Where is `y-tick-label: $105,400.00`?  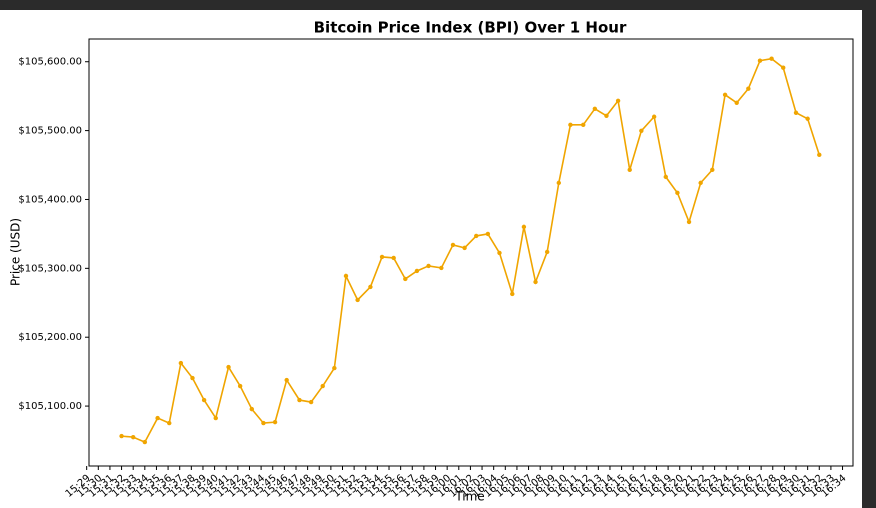
y-tick-label: $105,400.00 is located at coordinates (50, 199).